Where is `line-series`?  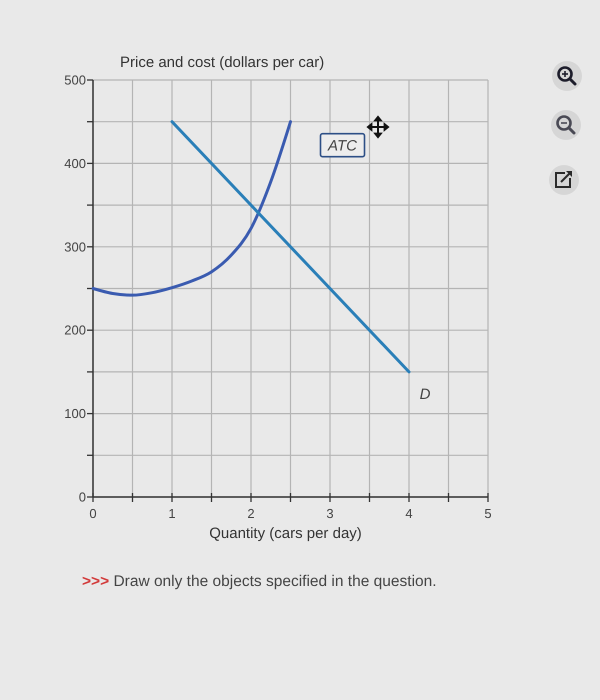 line-series is located at coordinates (192, 208).